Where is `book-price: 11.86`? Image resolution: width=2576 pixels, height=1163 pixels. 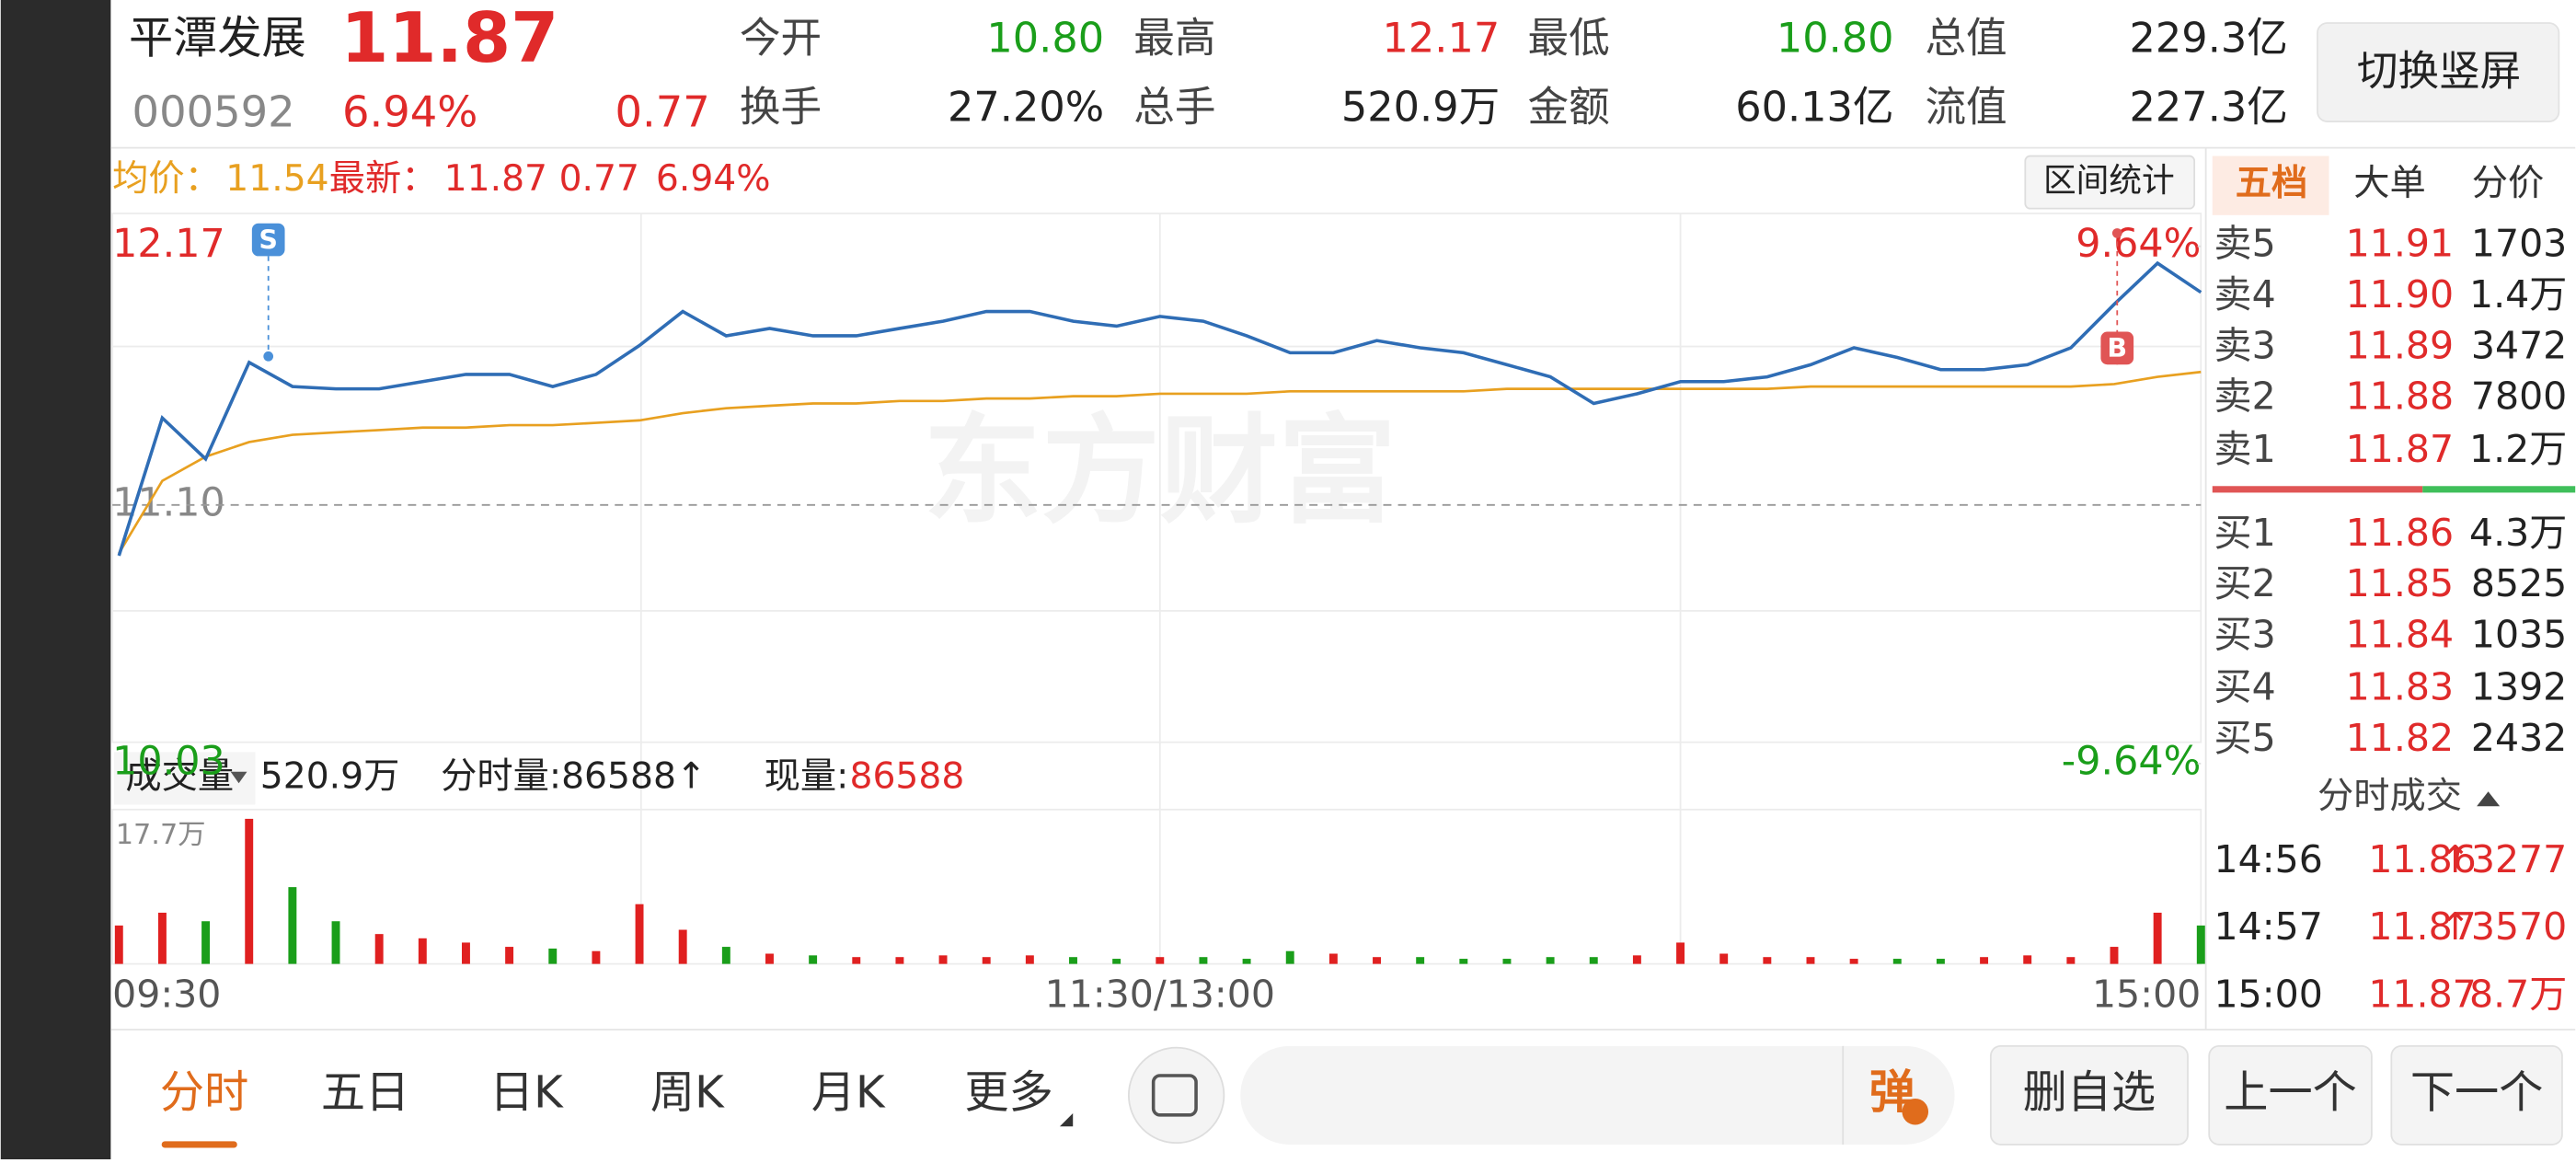
book-price: 11.86 is located at coordinates (2400, 533).